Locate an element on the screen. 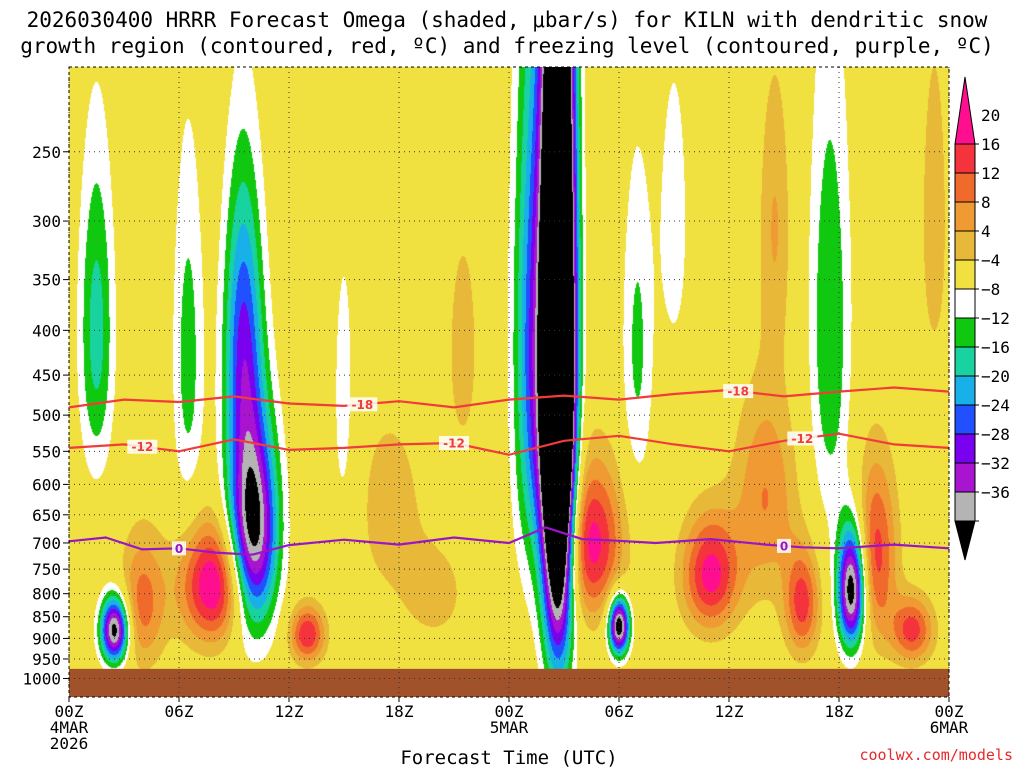  x-tick-label: 2026 is located at coordinates (69, 743).